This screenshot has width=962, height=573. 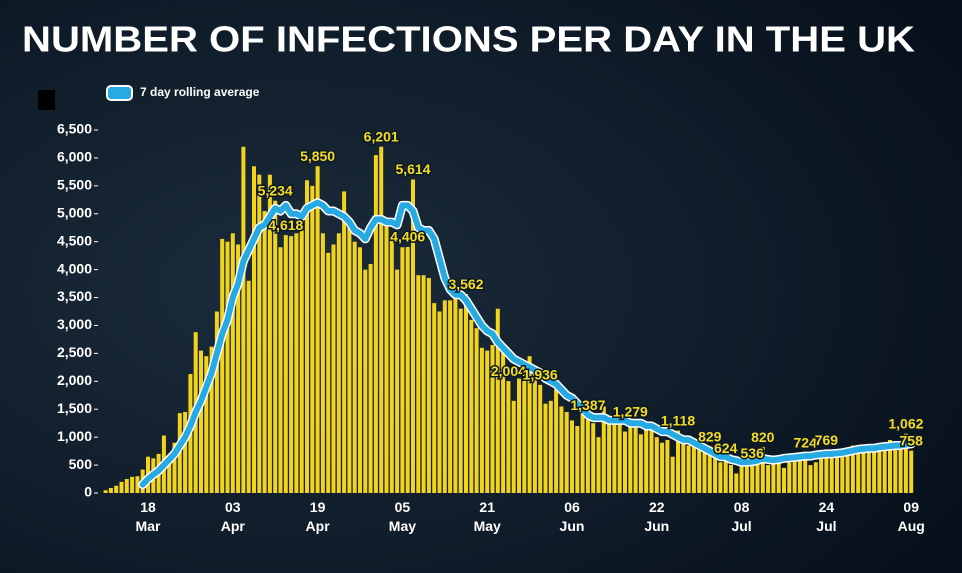 I want to click on value-label: 769, so click(x=827, y=440).